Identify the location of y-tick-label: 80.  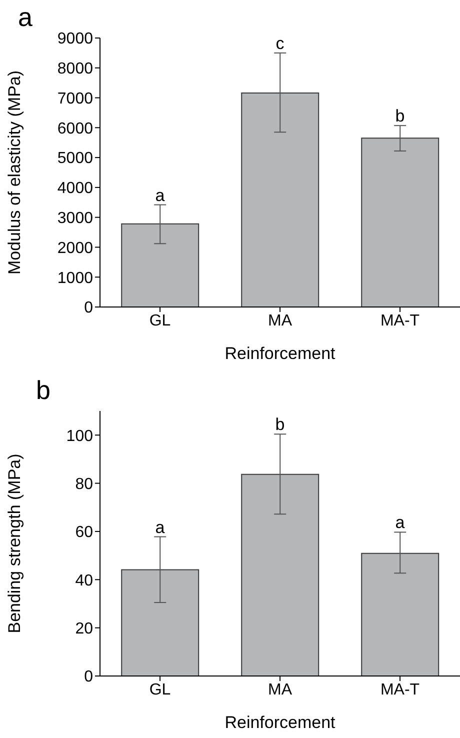
(84, 484).